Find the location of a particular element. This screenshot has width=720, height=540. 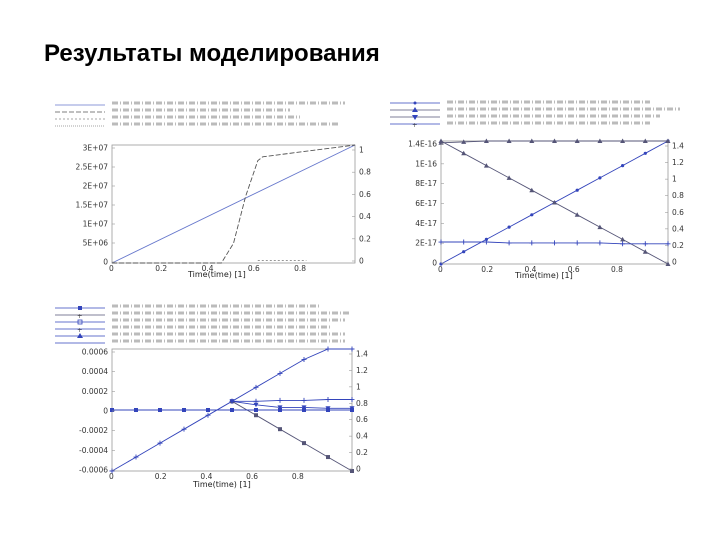

y-left-tick-label: 1E+07 is located at coordinates (96, 224).